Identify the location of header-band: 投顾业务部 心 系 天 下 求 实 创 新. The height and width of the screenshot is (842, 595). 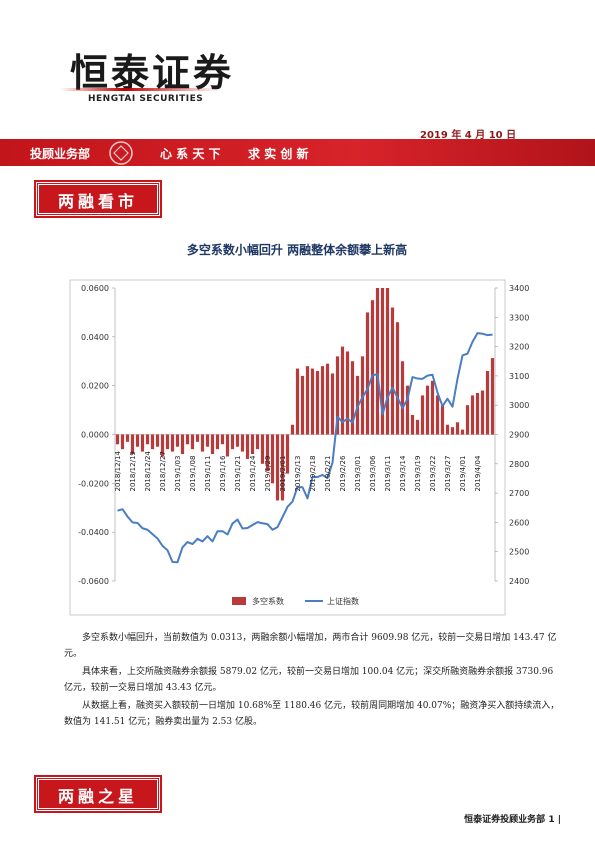
(297, 152).